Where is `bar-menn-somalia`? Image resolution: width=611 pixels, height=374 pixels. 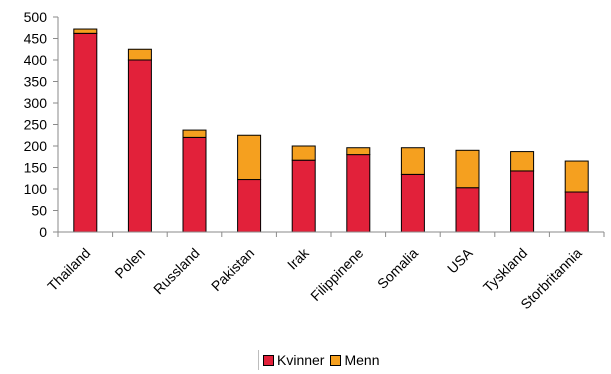
bar-menn-somalia is located at coordinates (412, 161).